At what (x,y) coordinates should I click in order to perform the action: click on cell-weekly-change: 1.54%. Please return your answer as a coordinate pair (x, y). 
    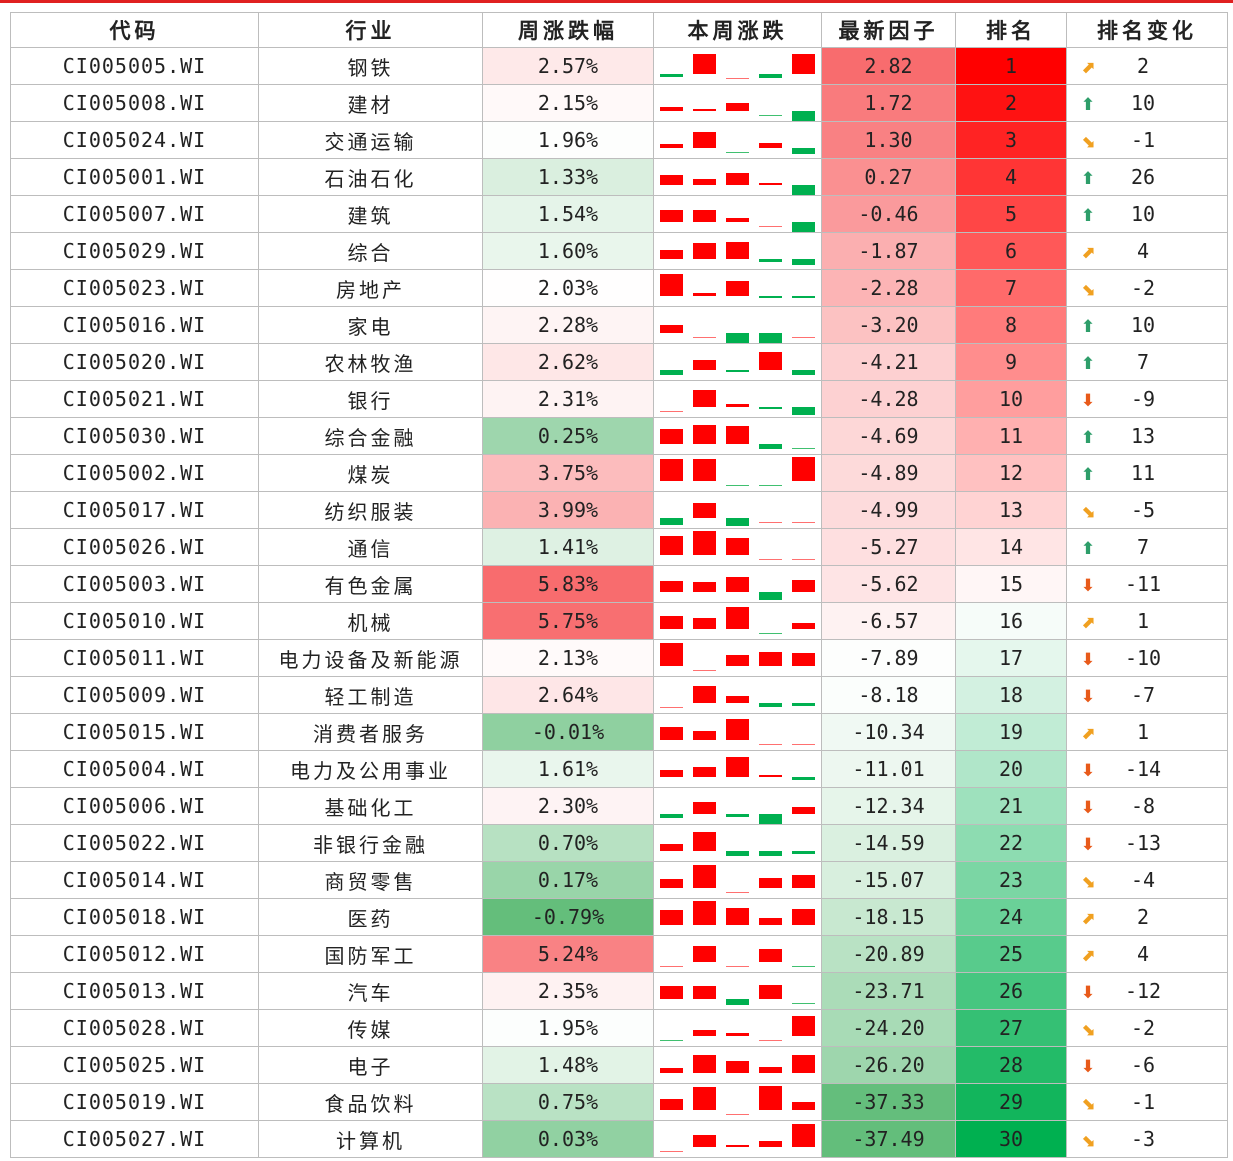
    Looking at the image, I should click on (568, 214).